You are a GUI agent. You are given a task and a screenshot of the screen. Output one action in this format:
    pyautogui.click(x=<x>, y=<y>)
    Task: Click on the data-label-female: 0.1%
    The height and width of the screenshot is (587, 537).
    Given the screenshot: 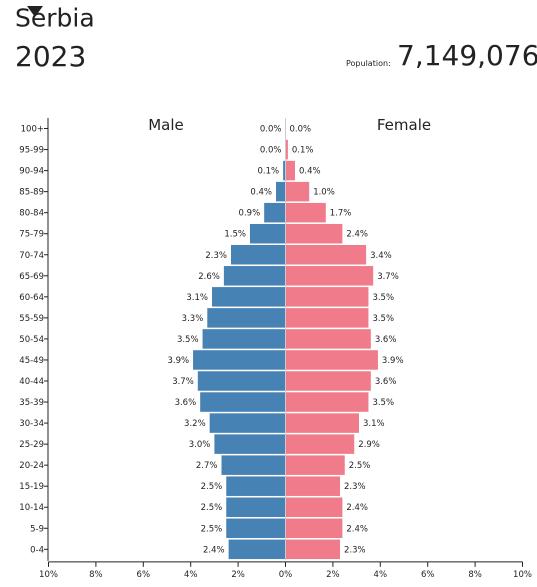 What is the action you would take?
    pyautogui.click(x=303, y=151)
    